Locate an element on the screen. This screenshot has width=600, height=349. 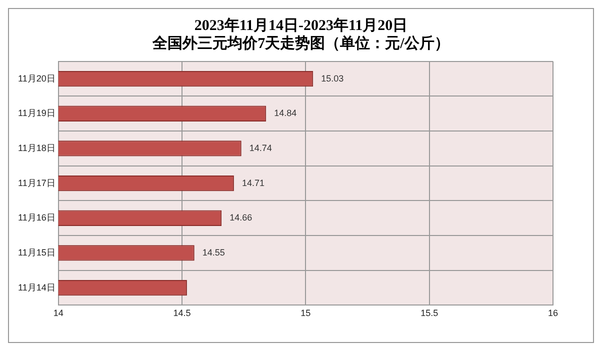
y-tick-label: 11月20日 is located at coordinates (37, 78).